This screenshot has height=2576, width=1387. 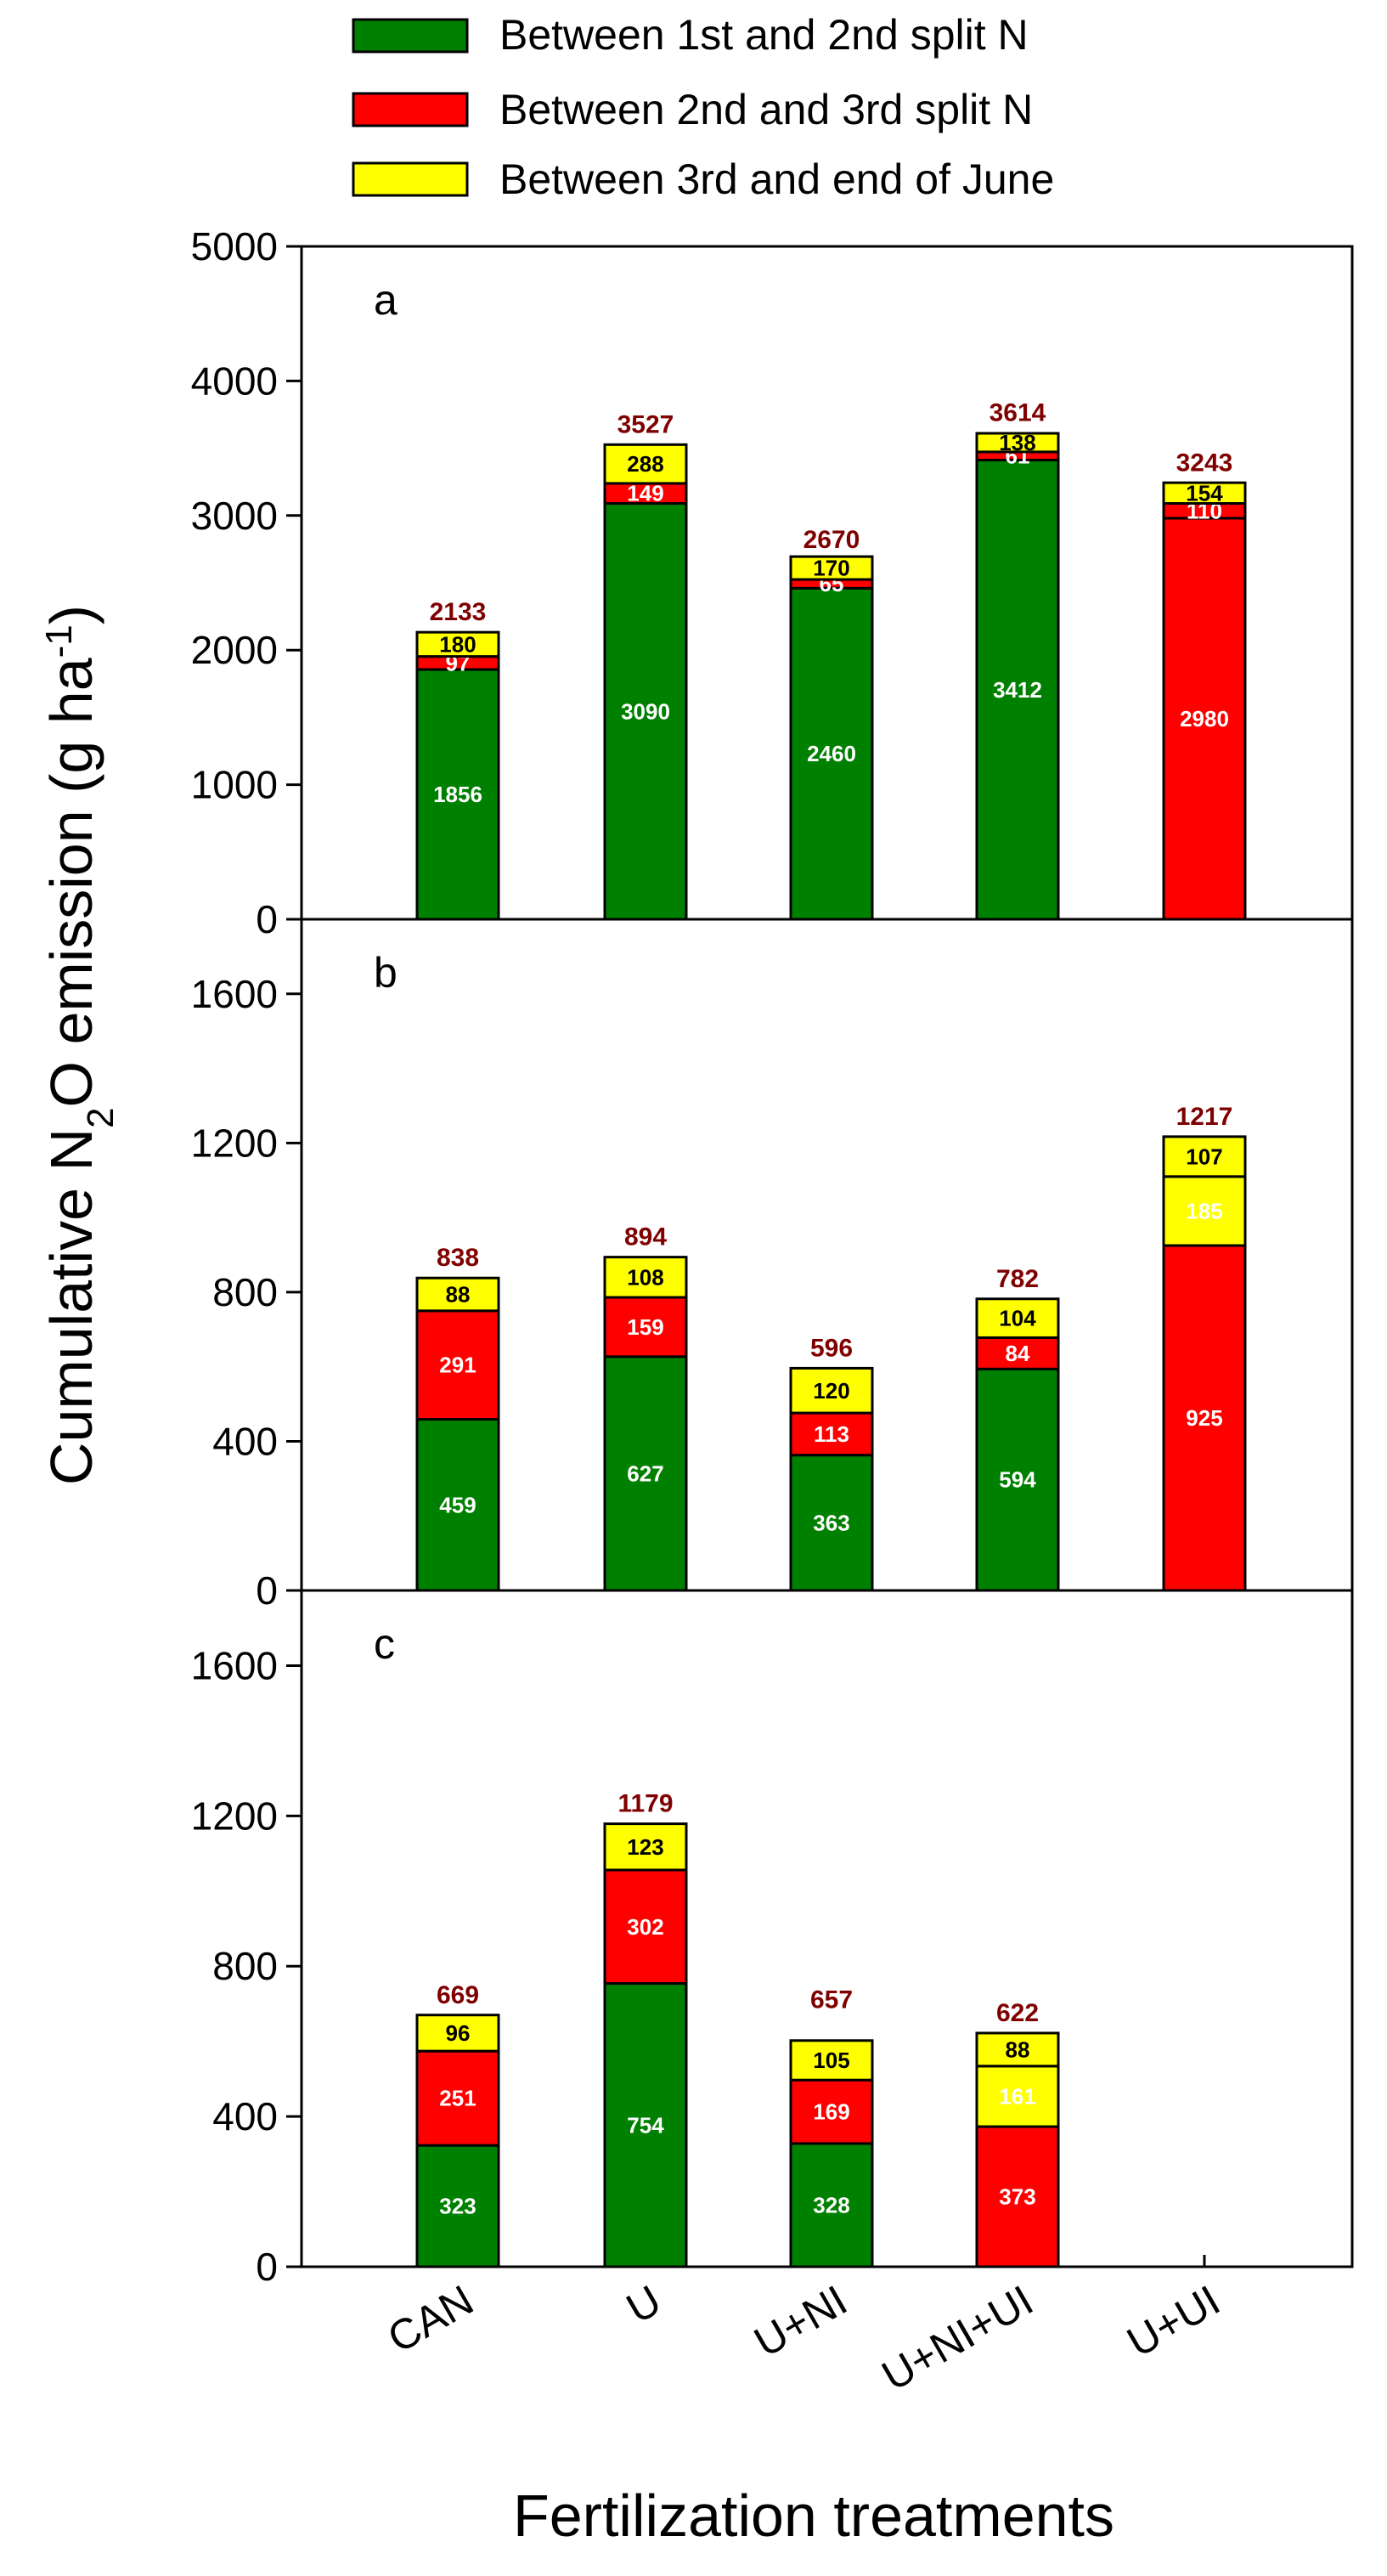 I want to click on bar-segment-label: 84, so click(x=1018, y=1353).